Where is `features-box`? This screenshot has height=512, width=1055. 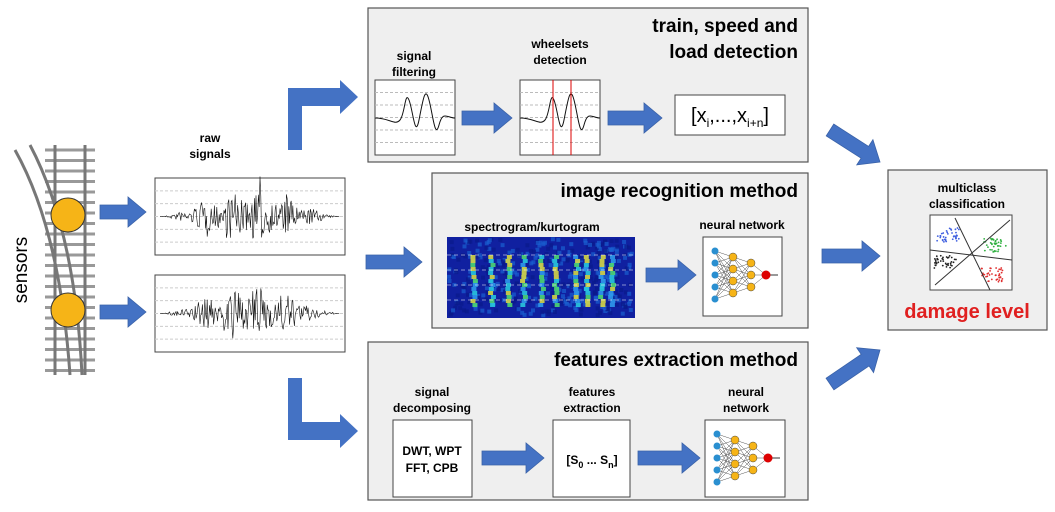
features-box is located at coordinates (591, 458).